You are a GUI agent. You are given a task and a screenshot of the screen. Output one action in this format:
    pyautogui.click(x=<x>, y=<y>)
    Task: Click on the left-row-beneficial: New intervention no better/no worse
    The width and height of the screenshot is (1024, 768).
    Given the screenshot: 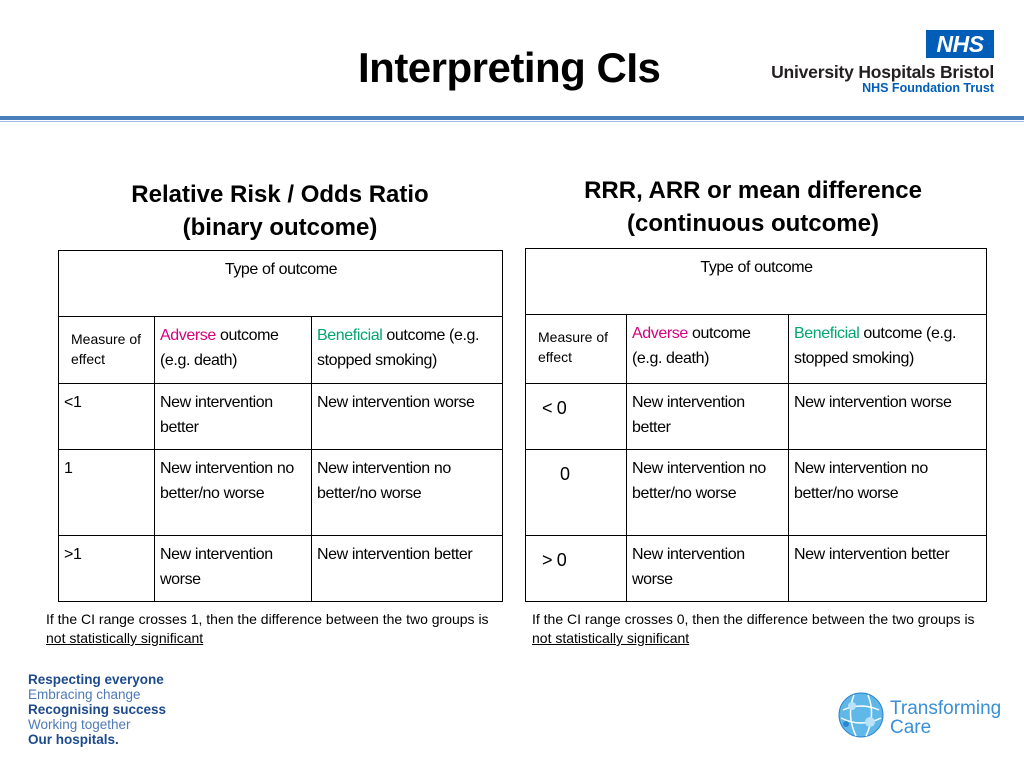 What is the action you would take?
    pyautogui.click(x=407, y=492)
    